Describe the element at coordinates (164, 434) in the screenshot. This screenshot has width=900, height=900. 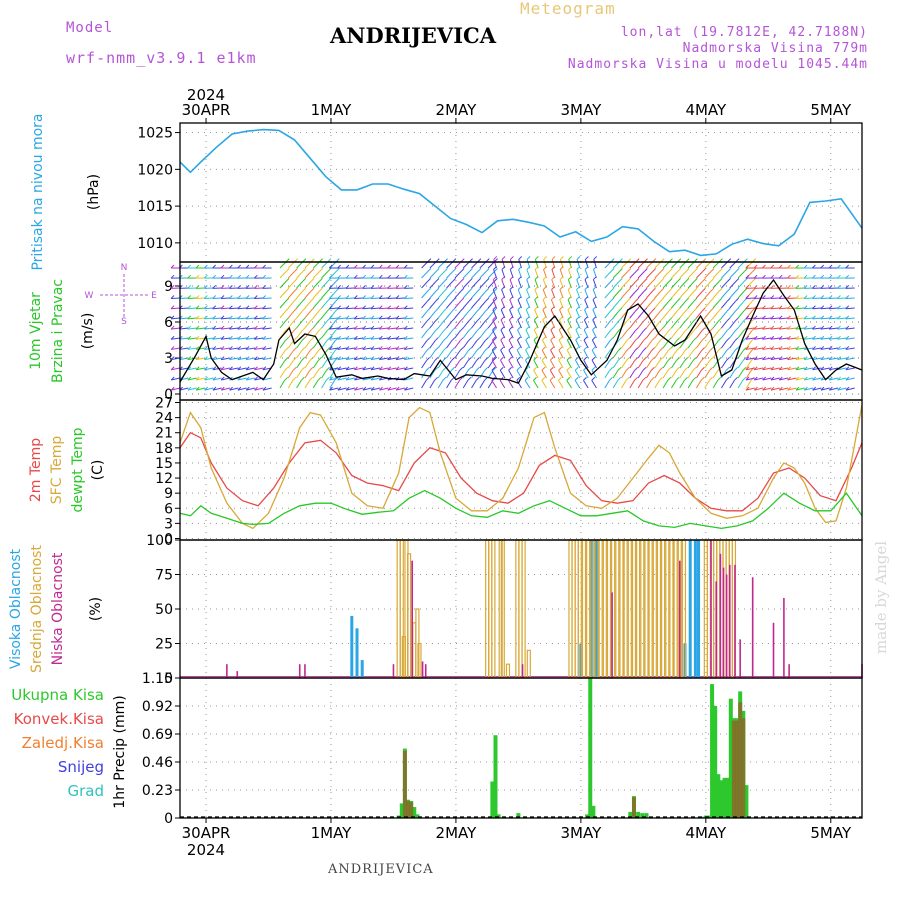
I see `y-tick-label: 21` at that location.